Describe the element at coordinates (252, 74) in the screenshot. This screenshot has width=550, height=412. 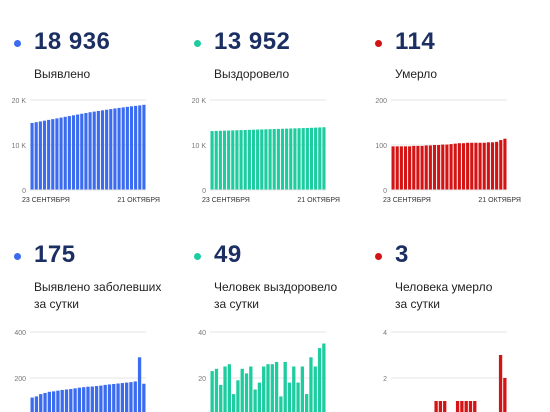
I see `stat-label: Выздоровело` at that location.